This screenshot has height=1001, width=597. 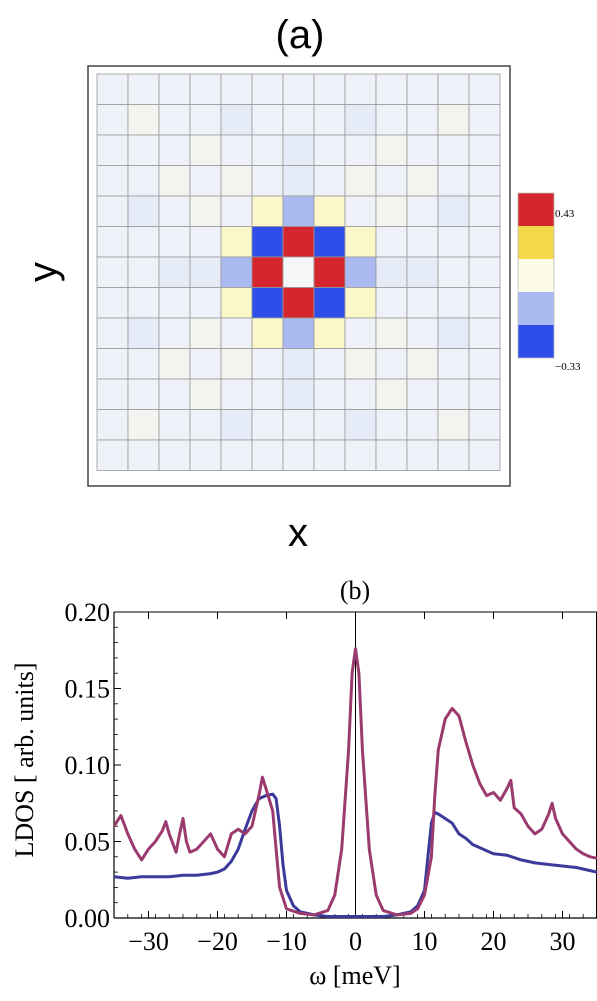 What do you see at coordinates (354, 975) in the screenshot?
I see `line-chart-x-axis-label: ω [meV]` at bounding box center [354, 975].